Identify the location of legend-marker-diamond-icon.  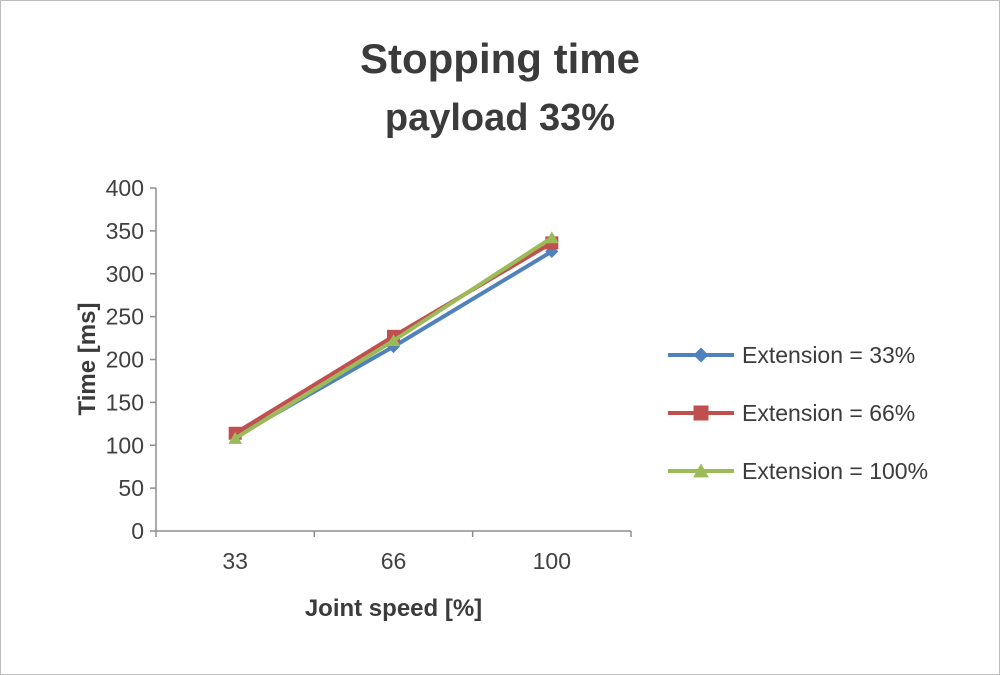
(701, 355).